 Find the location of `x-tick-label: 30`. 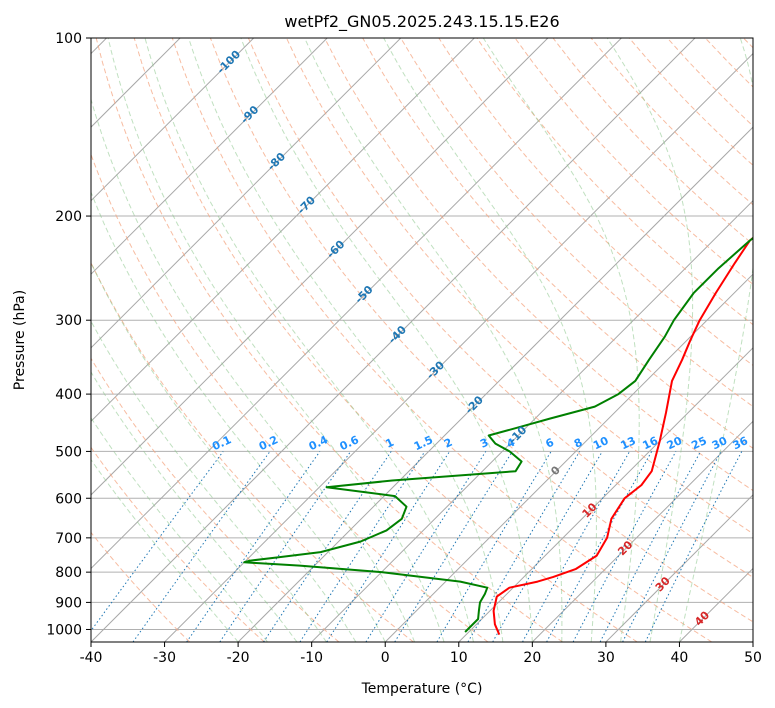

x-tick-label: 30 is located at coordinates (606, 658).